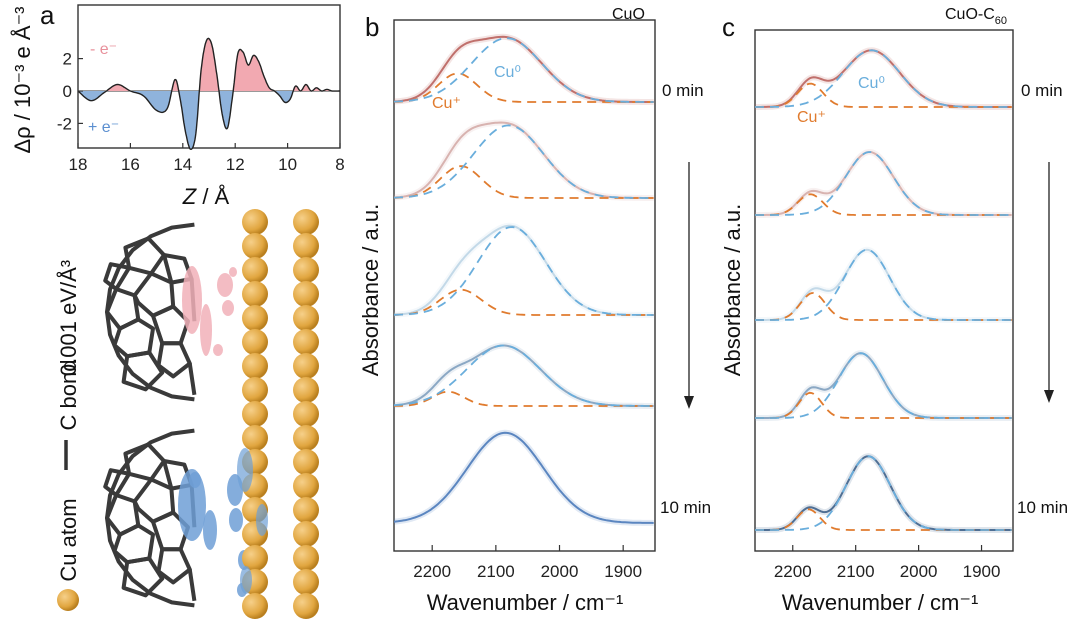 The height and width of the screenshot is (634, 1080). What do you see at coordinates (68, 600) in the screenshot?
I see `legend-cu-atom` at bounding box center [68, 600].